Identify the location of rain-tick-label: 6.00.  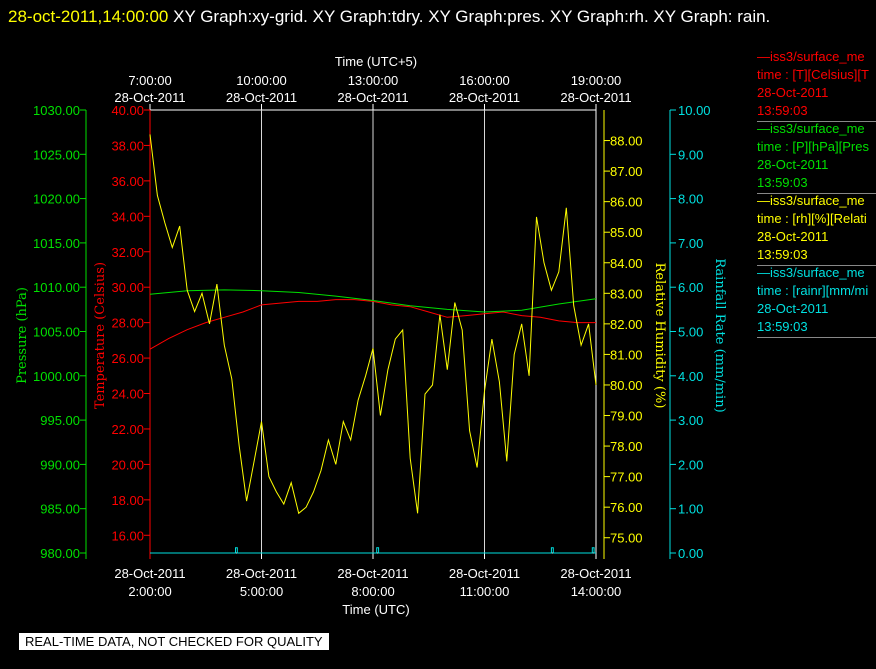
(690, 287).